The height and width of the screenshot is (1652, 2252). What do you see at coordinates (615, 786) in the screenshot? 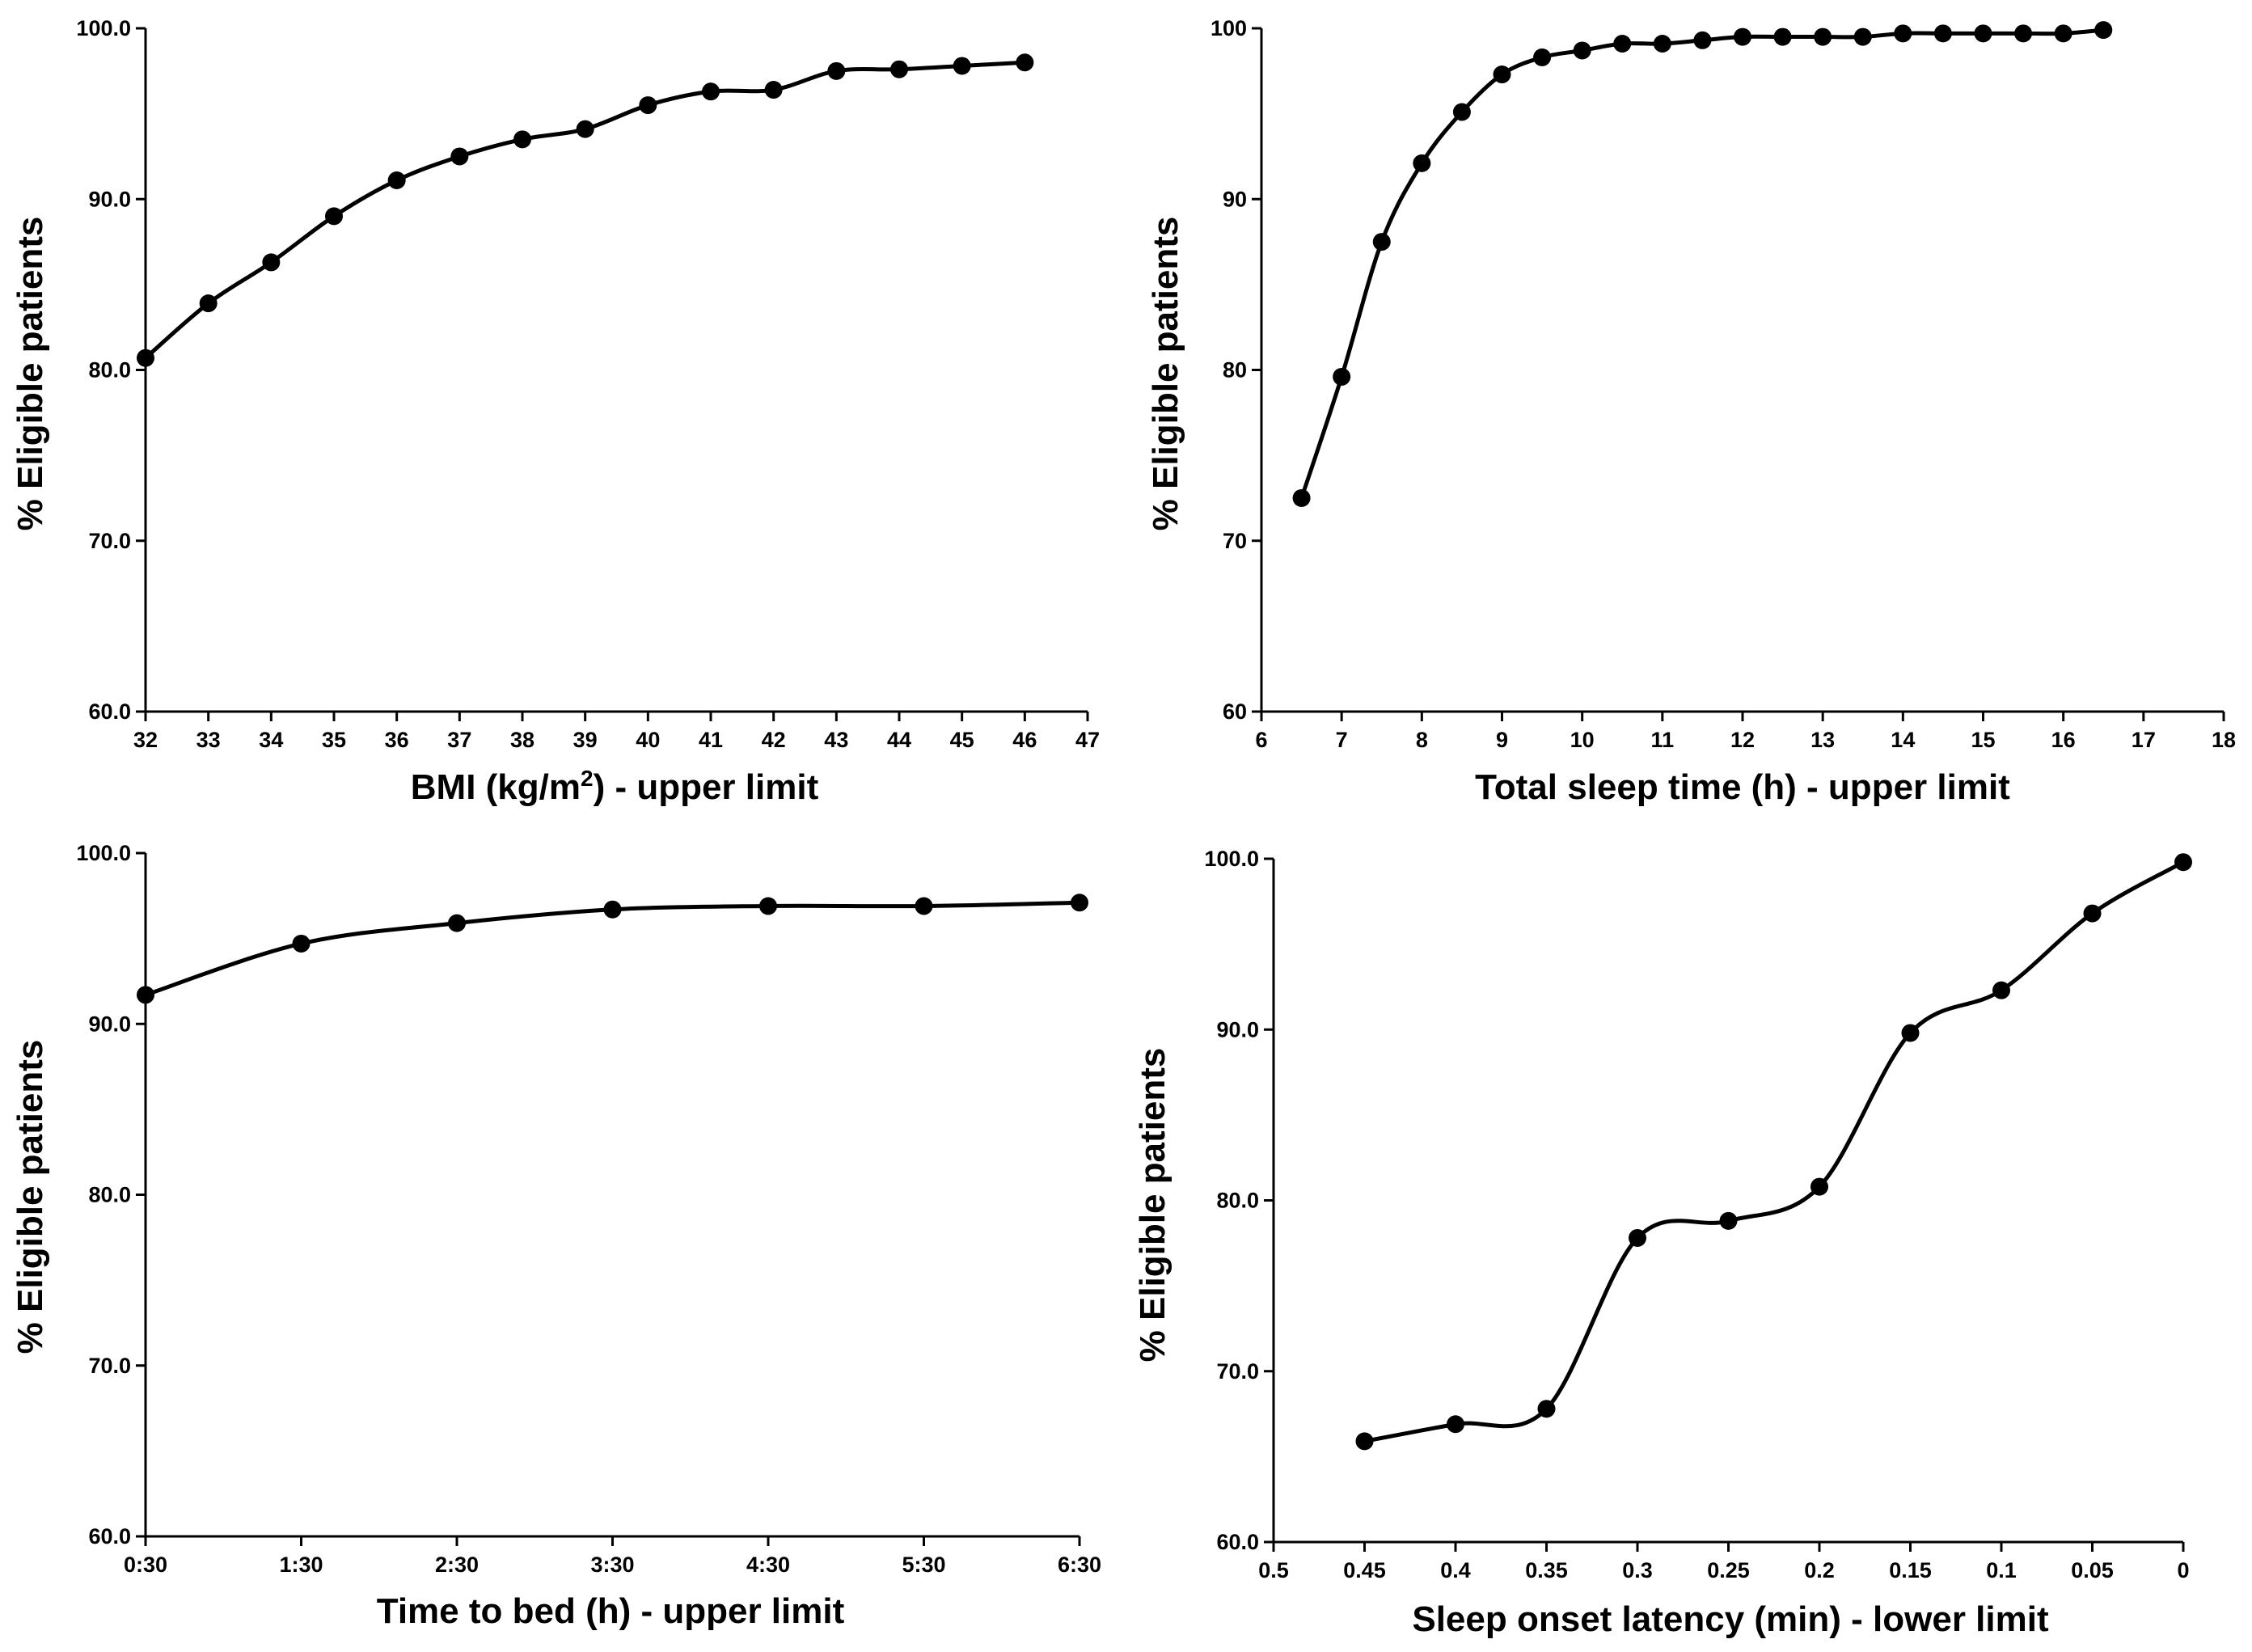
I see `bmi-x-axis-title: BMI (kg/m2) - upper limit` at bounding box center [615, 786].